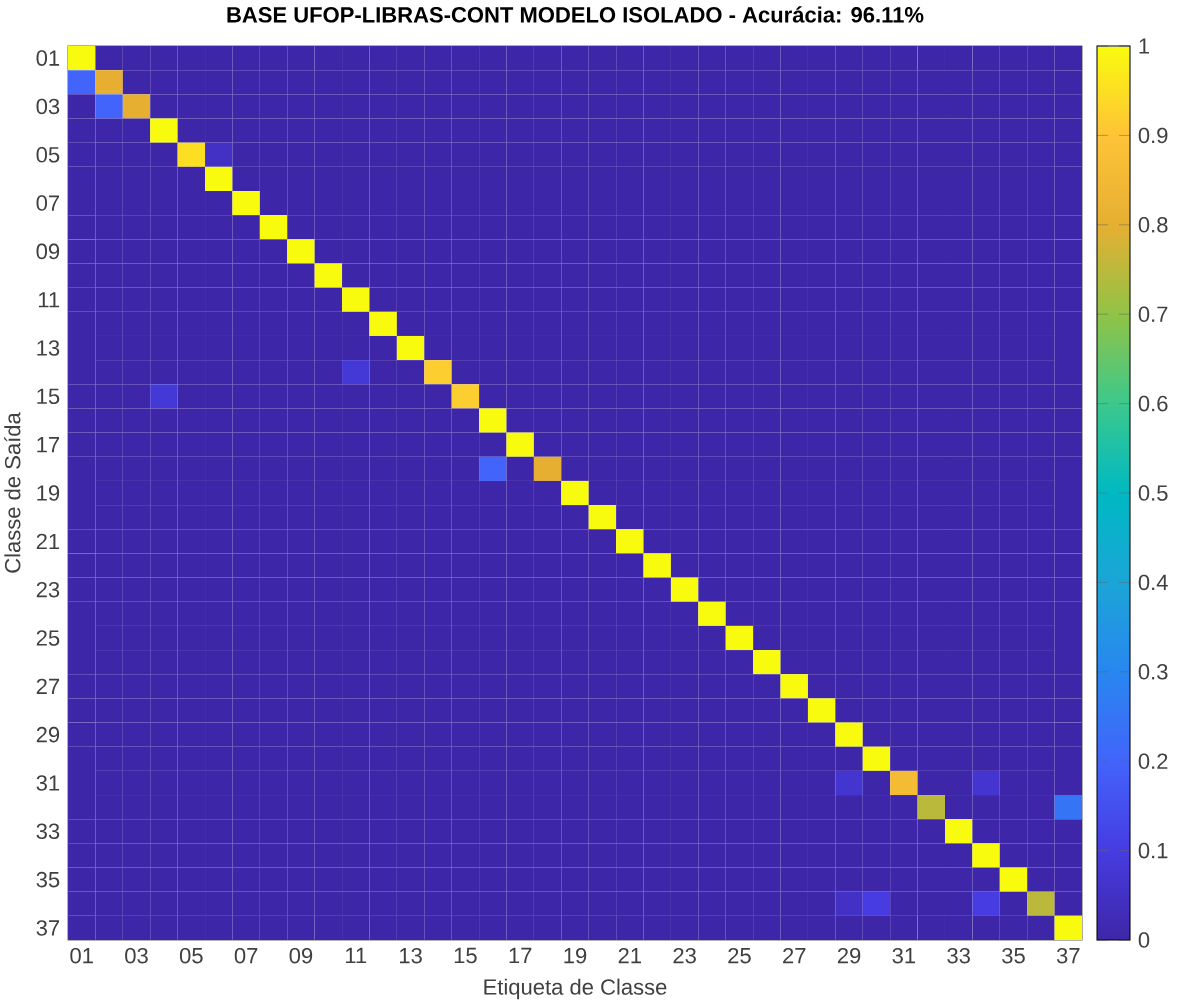  I want to click on y-tick-label: 09, so click(48, 251).